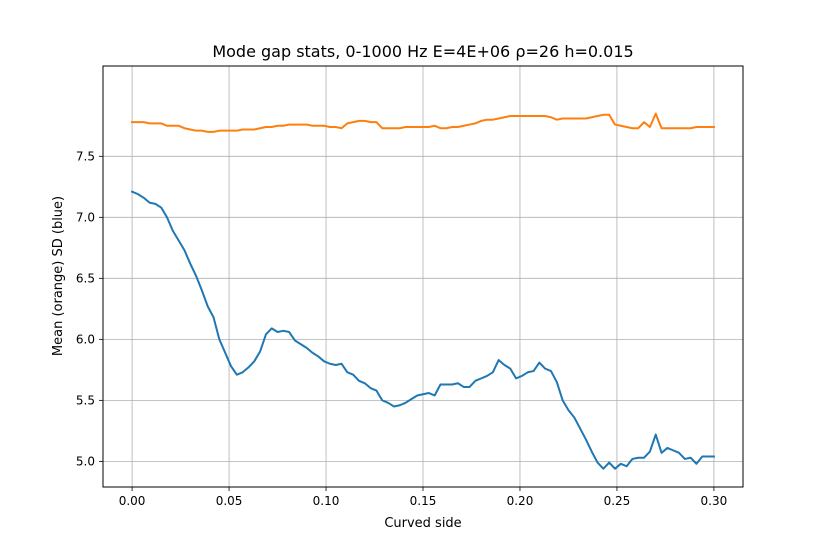 The image size is (825, 547). What do you see at coordinates (520, 501) in the screenshot?
I see `x-tick-label: 0.20` at bounding box center [520, 501].